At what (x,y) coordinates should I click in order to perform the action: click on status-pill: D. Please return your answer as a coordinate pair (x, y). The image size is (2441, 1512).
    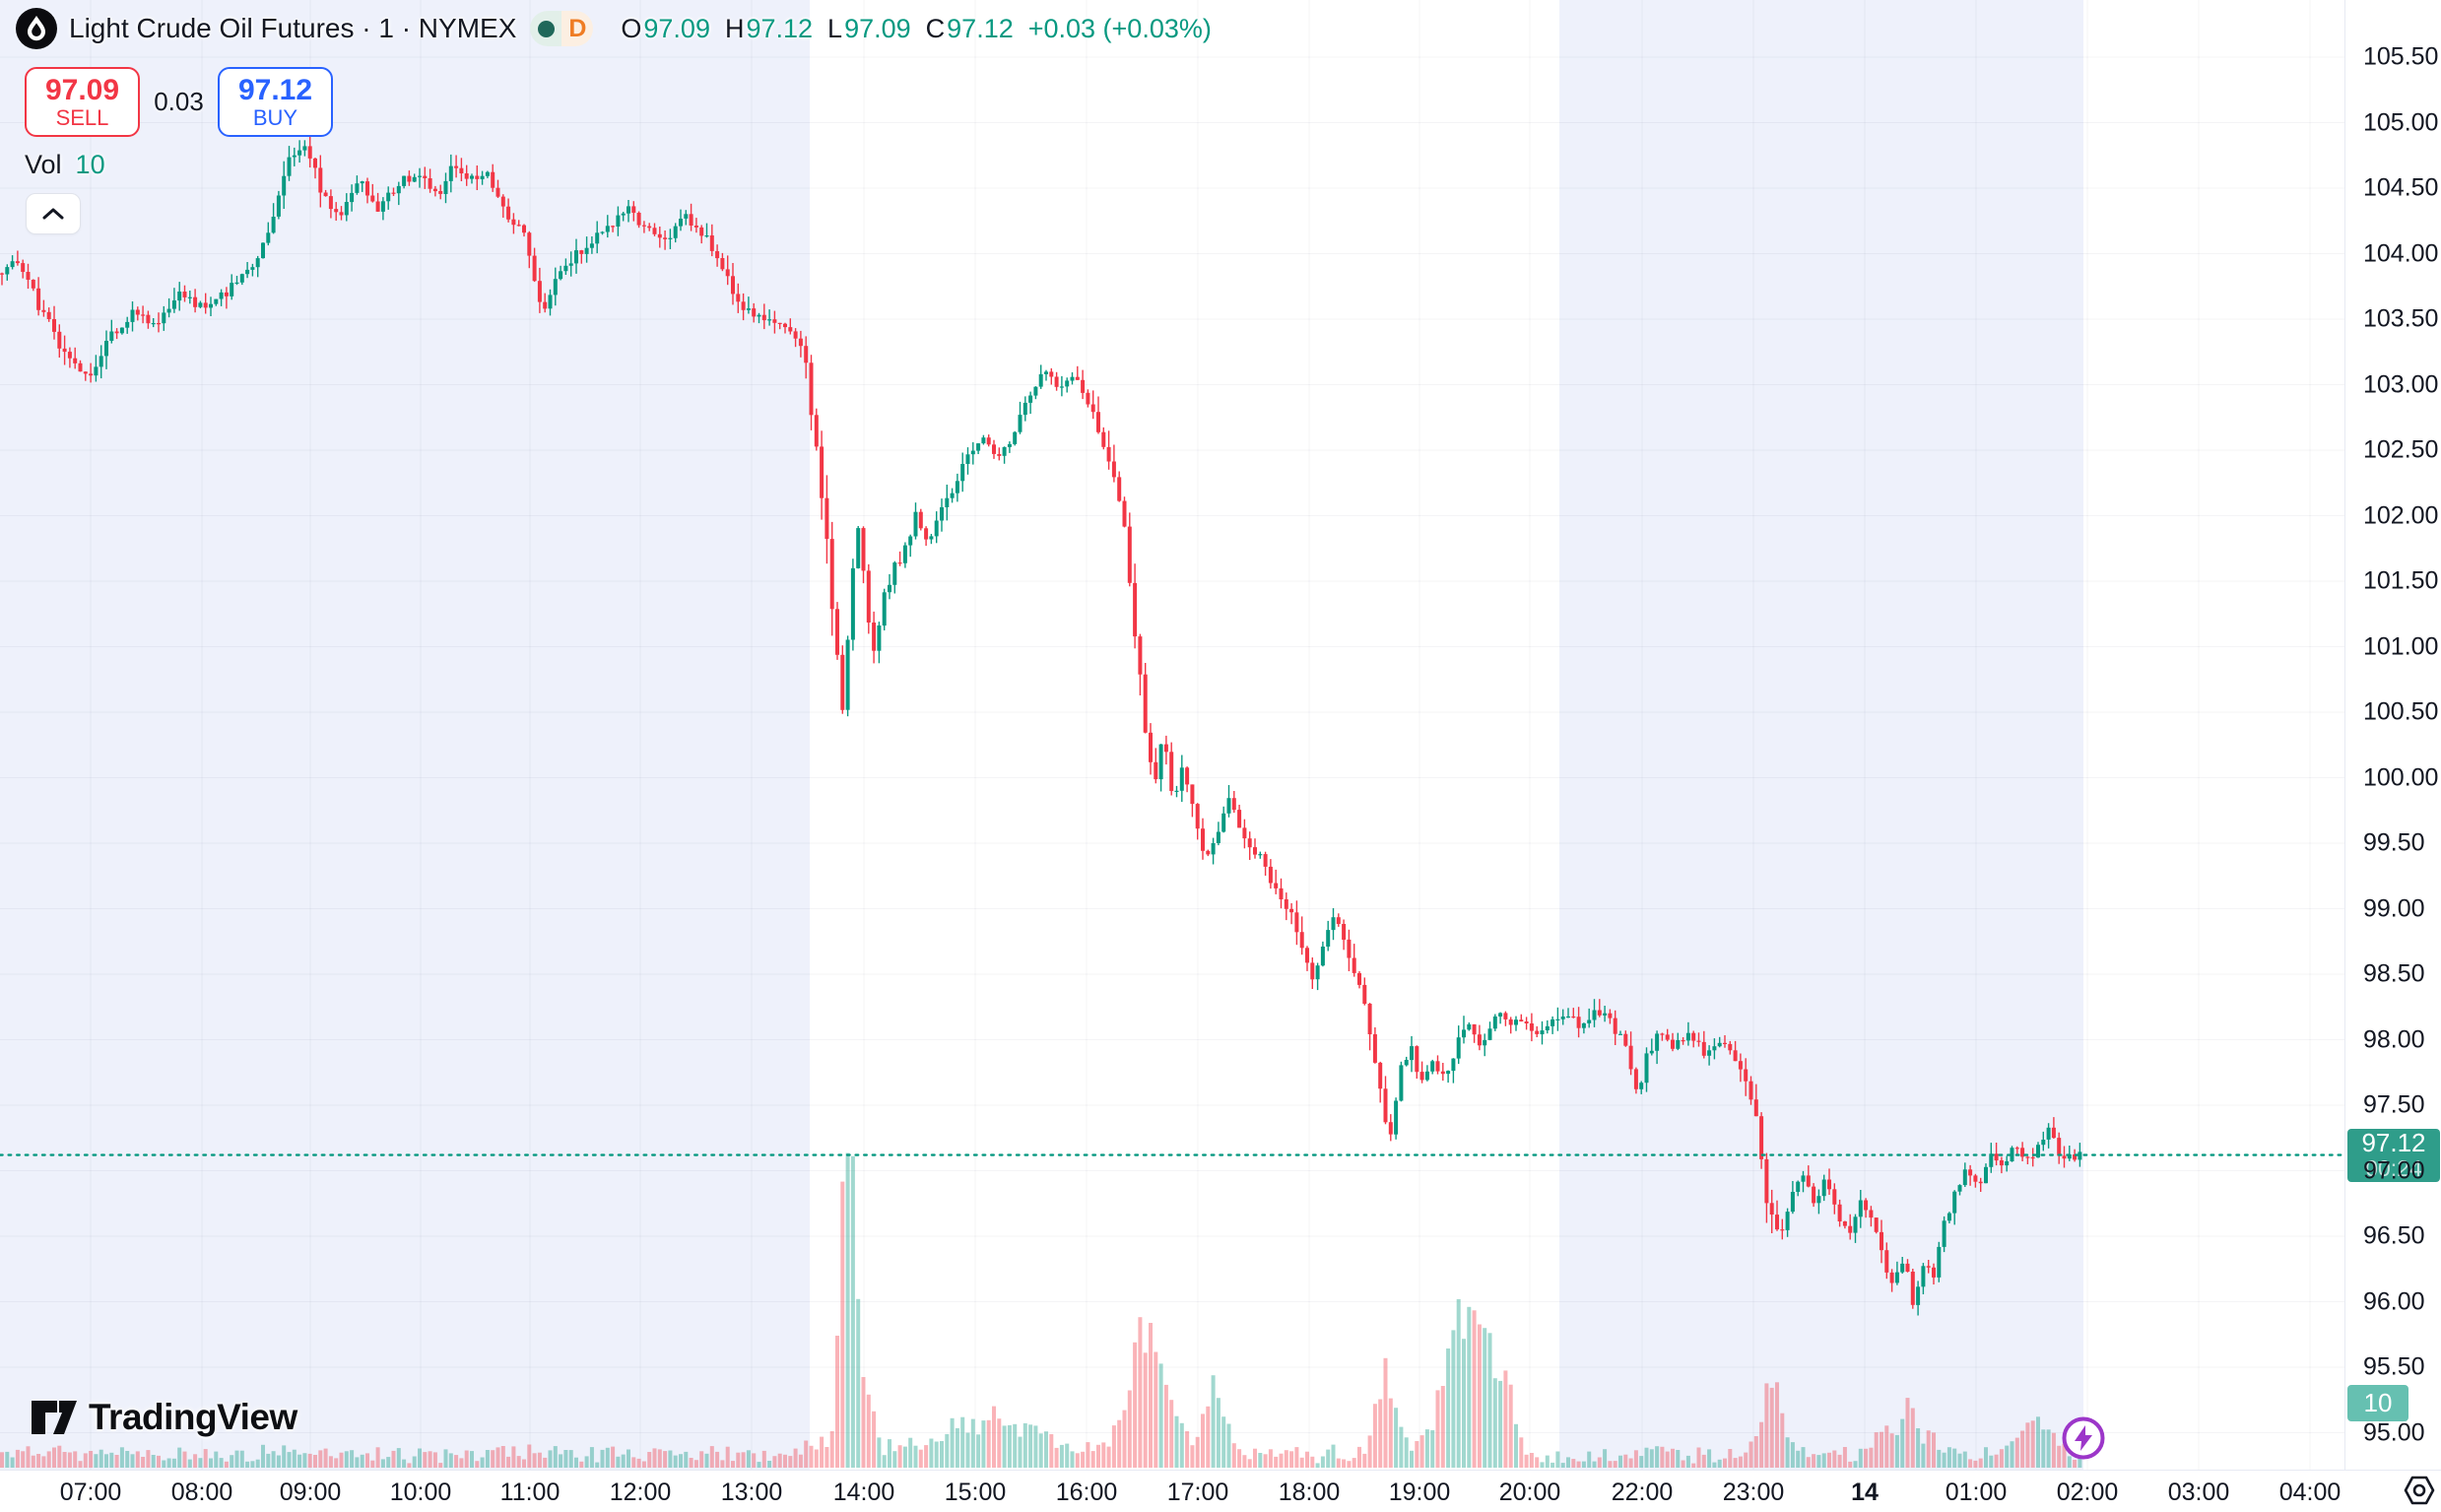
    Looking at the image, I should click on (562, 28).